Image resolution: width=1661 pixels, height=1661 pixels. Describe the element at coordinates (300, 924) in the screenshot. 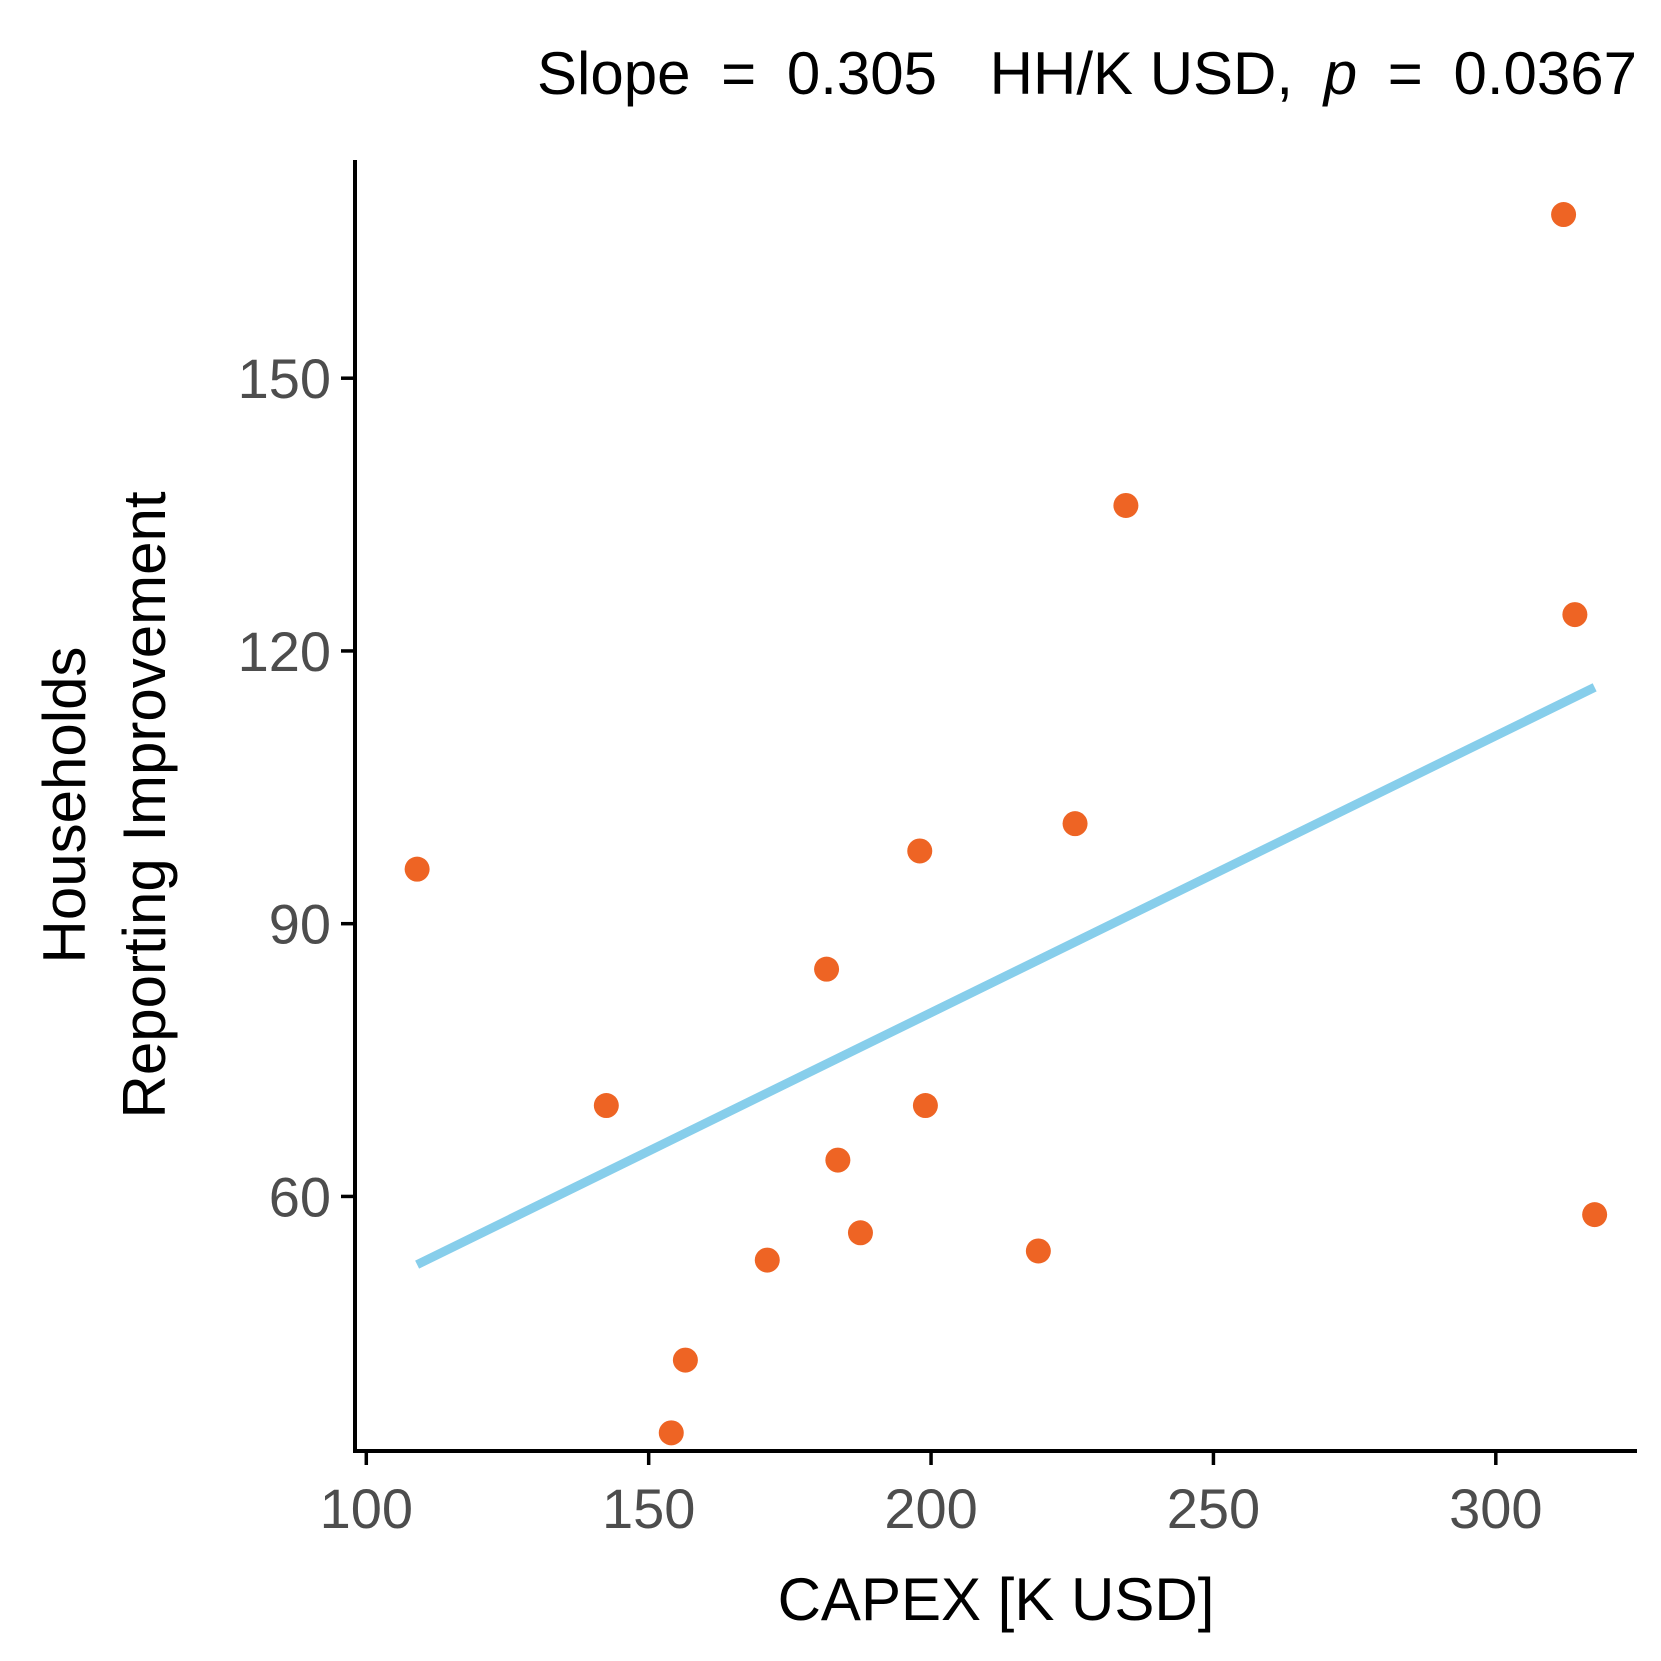

I see `y-tick-label: 90` at that location.